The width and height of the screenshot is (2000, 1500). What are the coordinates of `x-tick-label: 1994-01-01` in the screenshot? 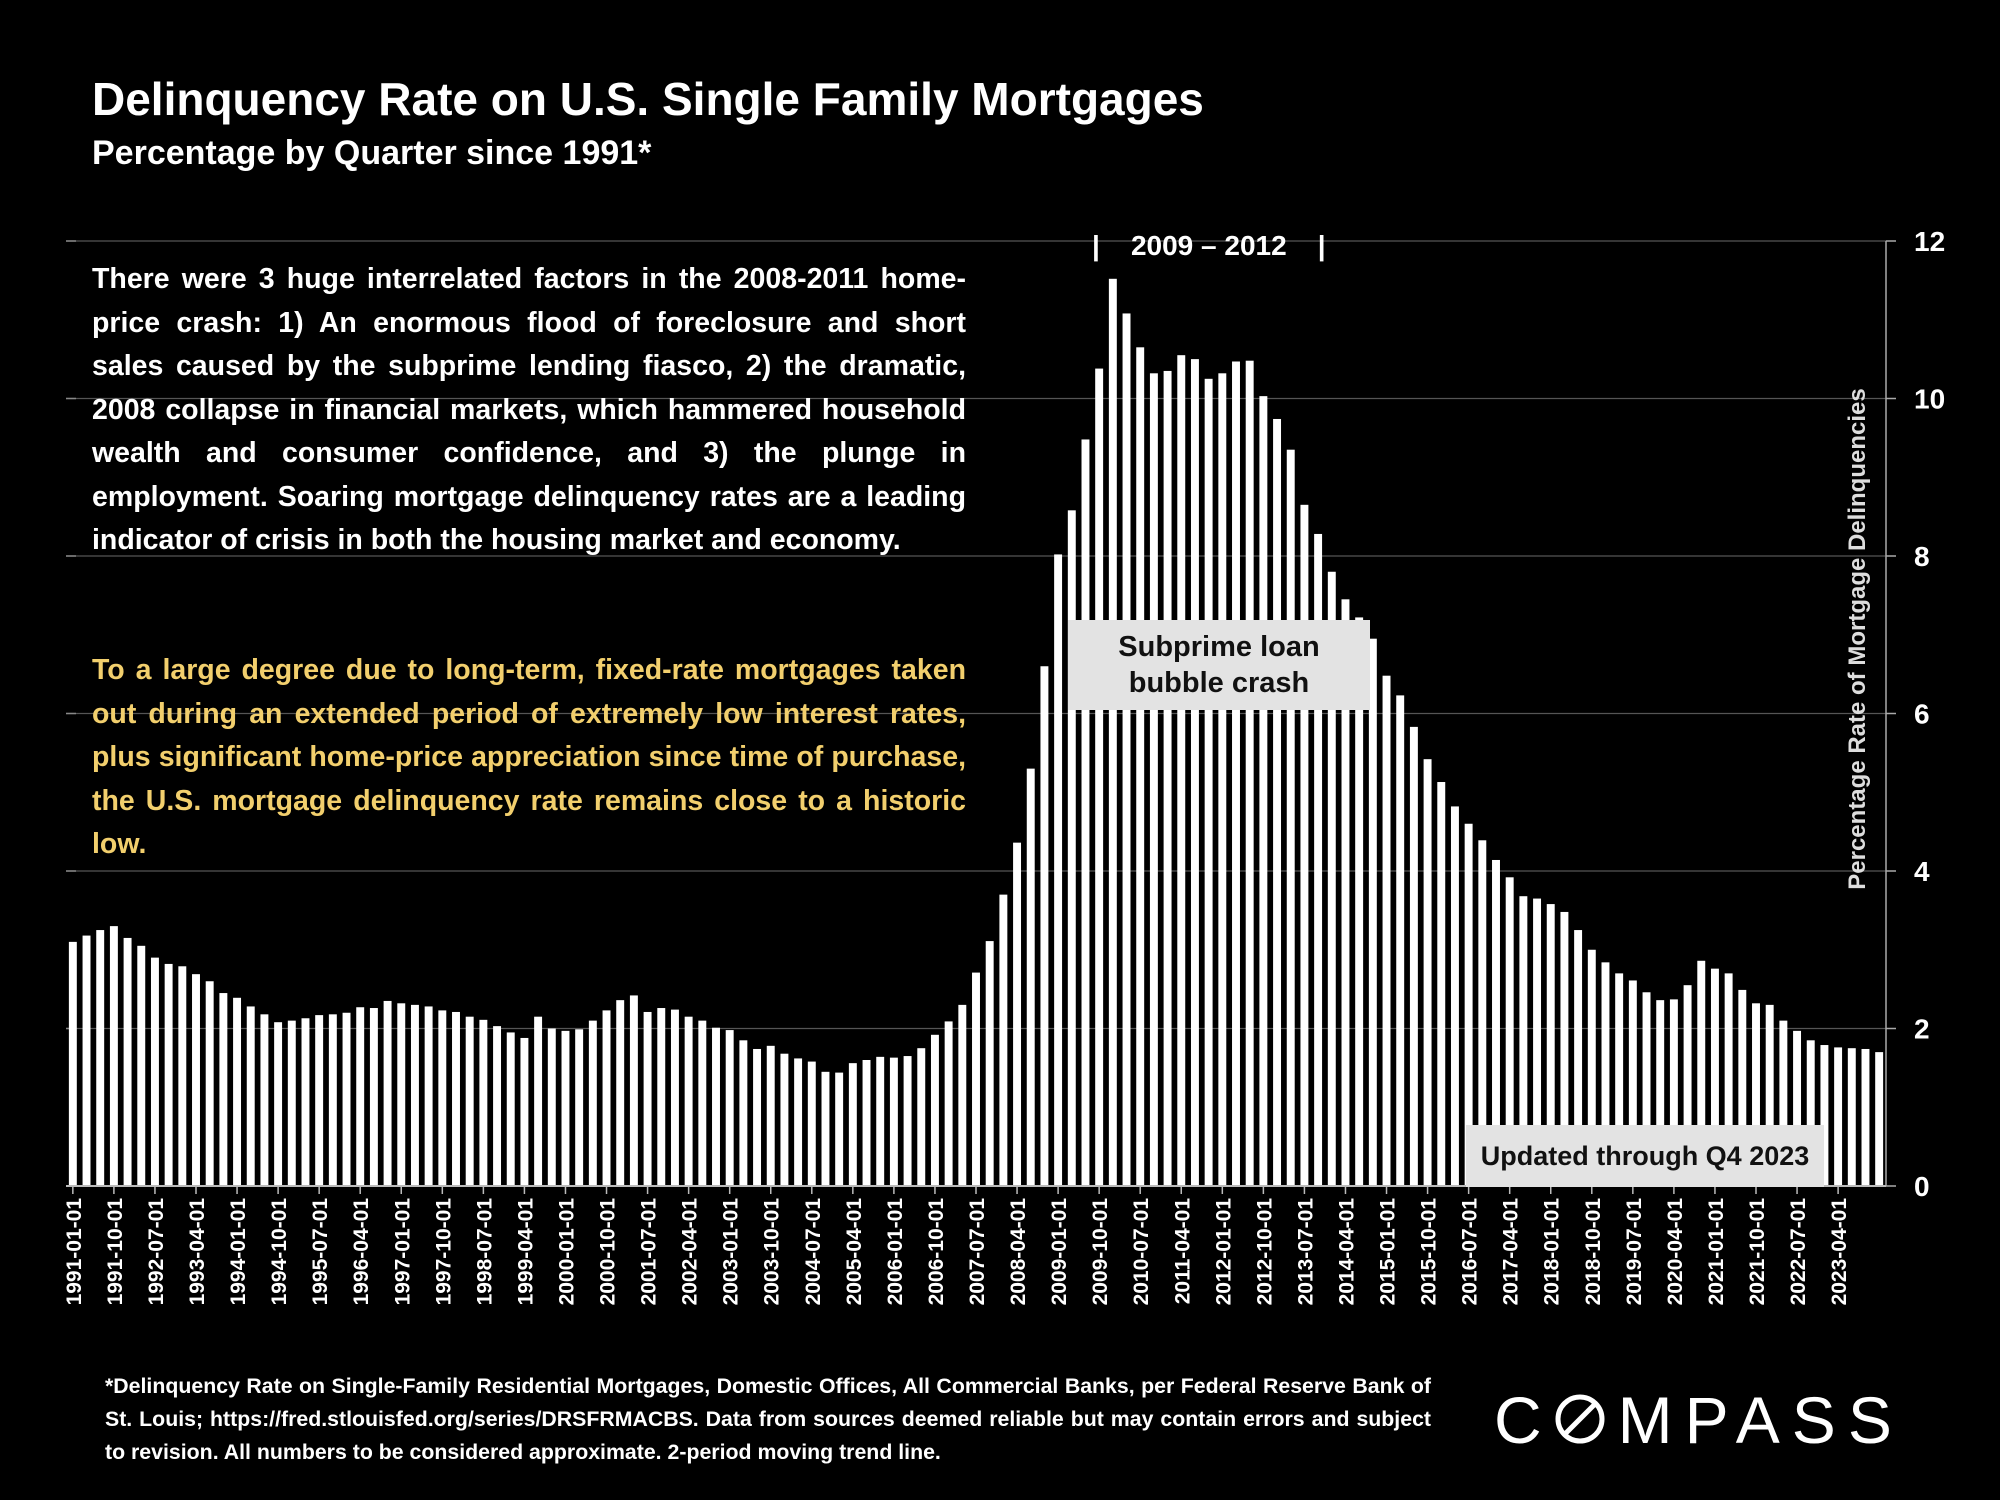 It's located at (238, 1252).